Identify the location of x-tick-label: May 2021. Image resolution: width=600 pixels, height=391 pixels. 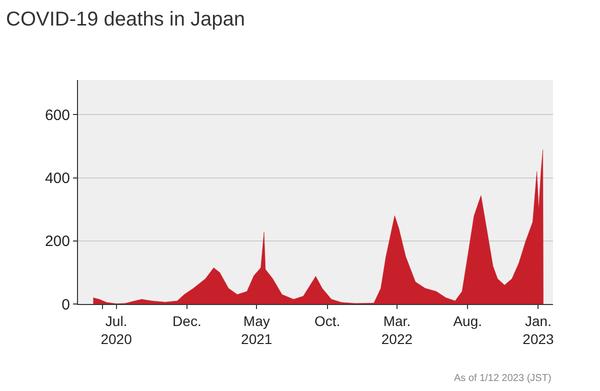
(256, 329).